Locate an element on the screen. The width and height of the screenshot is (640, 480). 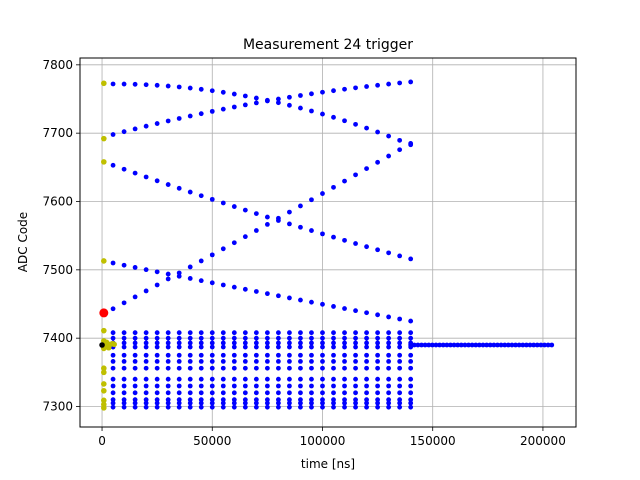
y-tick-label: 7800 is located at coordinates (57, 65).